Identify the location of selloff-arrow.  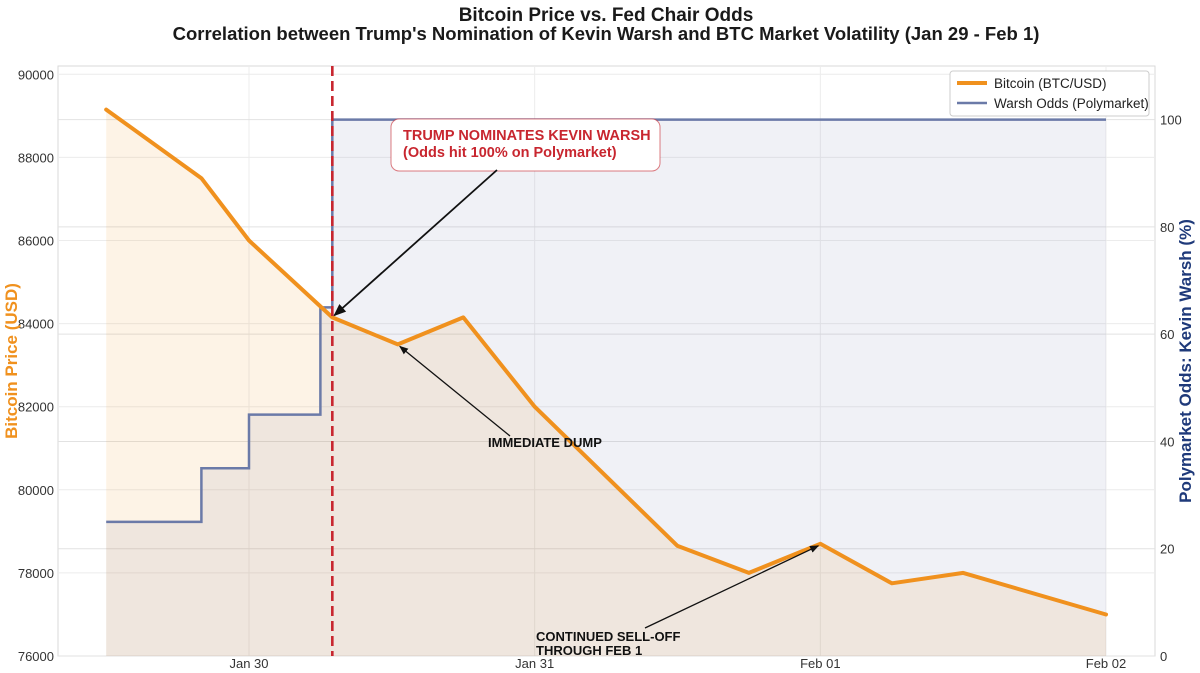
(732, 587).